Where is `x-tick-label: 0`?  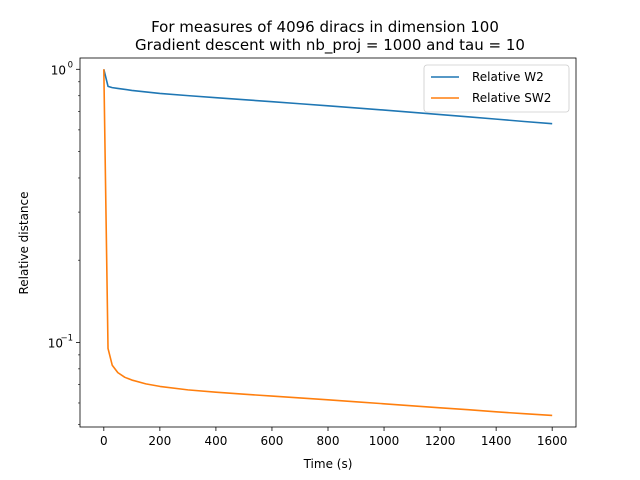 x-tick-label: 0 is located at coordinates (104, 441).